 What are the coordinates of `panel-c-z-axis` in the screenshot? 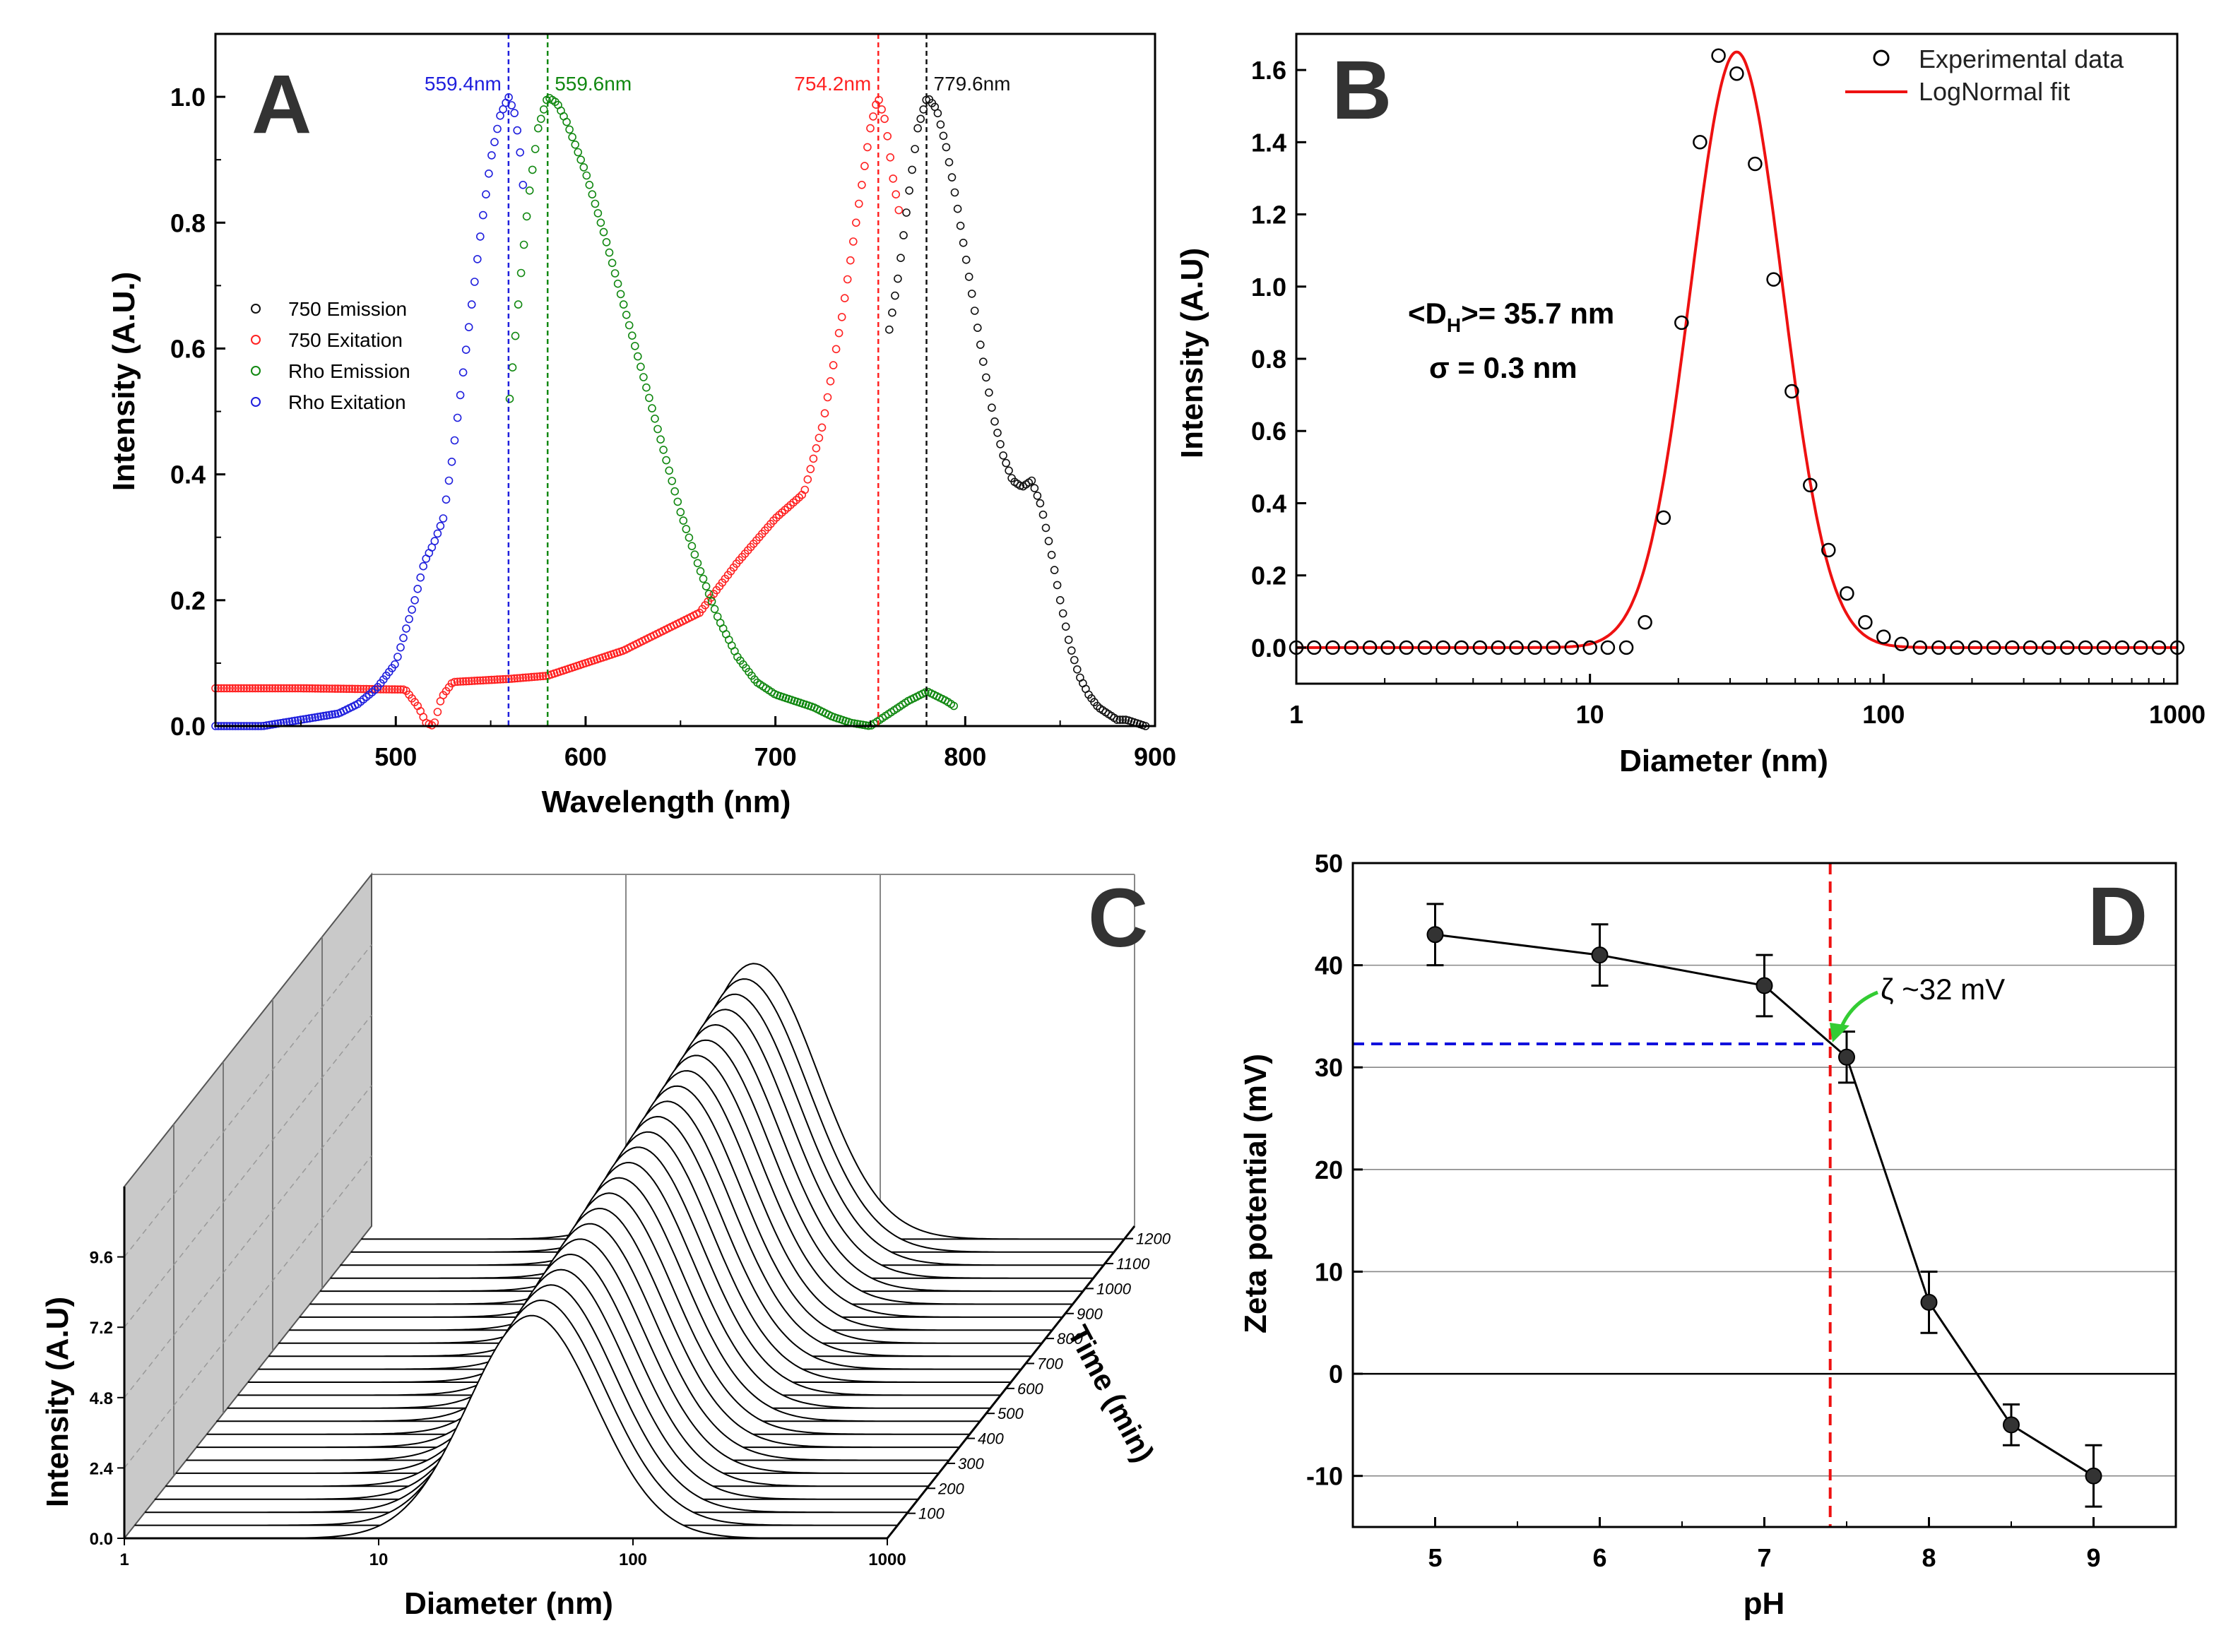 It's located at (1011, 1382).